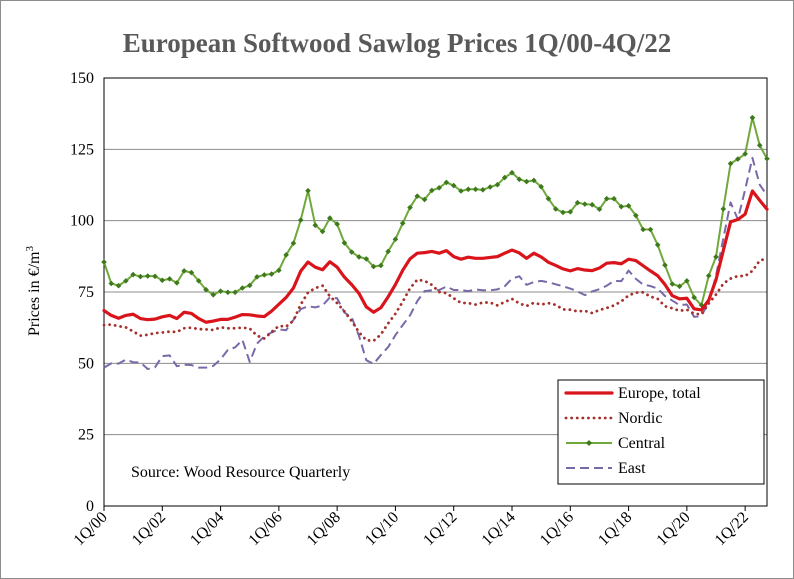 The width and height of the screenshot is (794, 579). What do you see at coordinates (90, 506) in the screenshot?
I see `y-tick-label: 0` at bounding box center [90, 506].